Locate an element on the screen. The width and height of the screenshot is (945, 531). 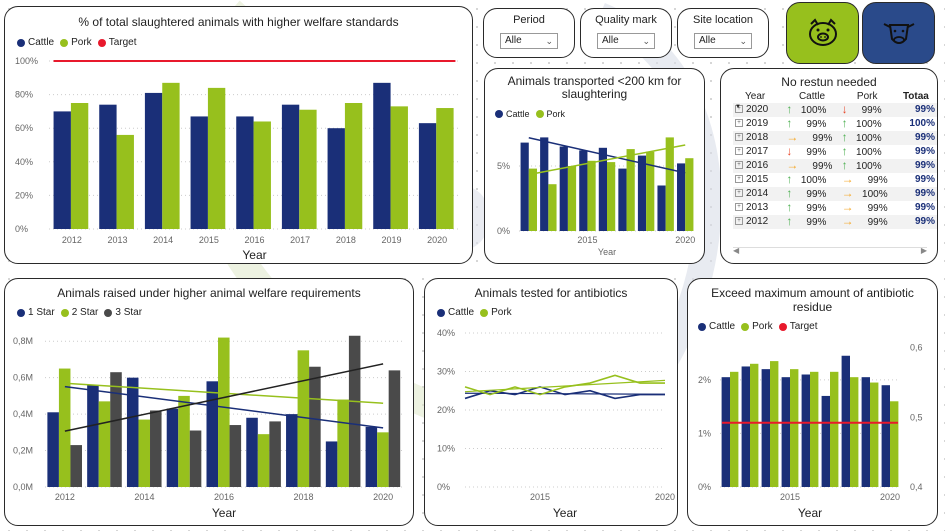
scroll-right-icon: ▶ is located at coordinates (923, 250).